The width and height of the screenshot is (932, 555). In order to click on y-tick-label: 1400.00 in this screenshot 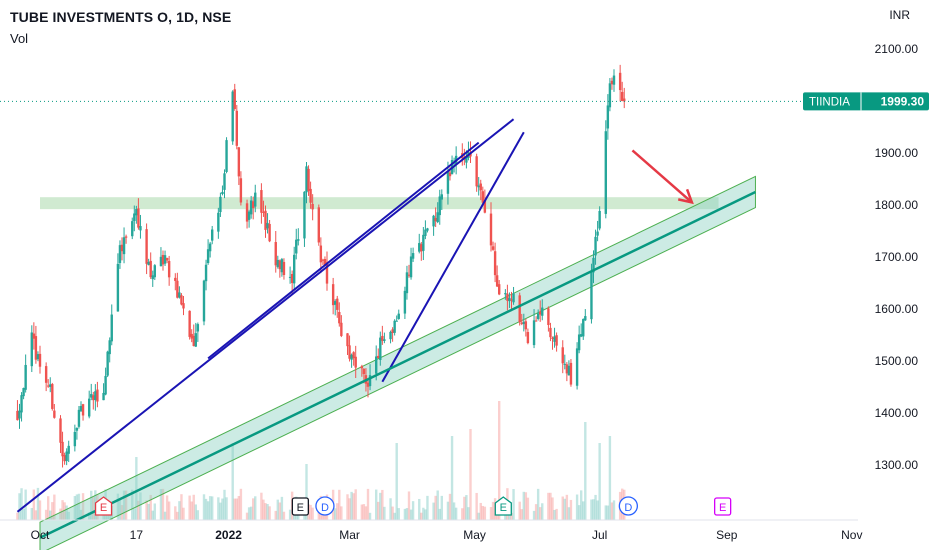, I will do `click(897, 413)`.